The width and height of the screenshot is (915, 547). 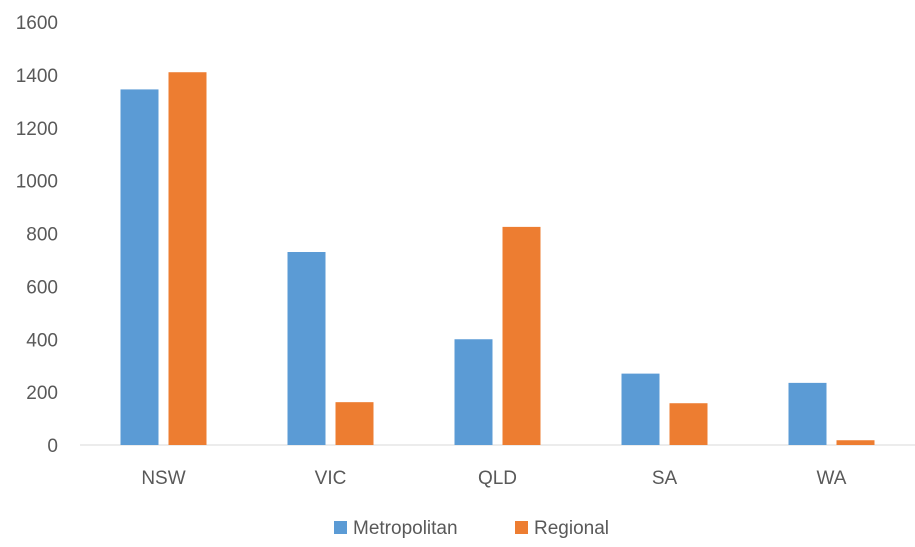 I want to click on bar-metropolitan-sa, so click(x=640, y=409).